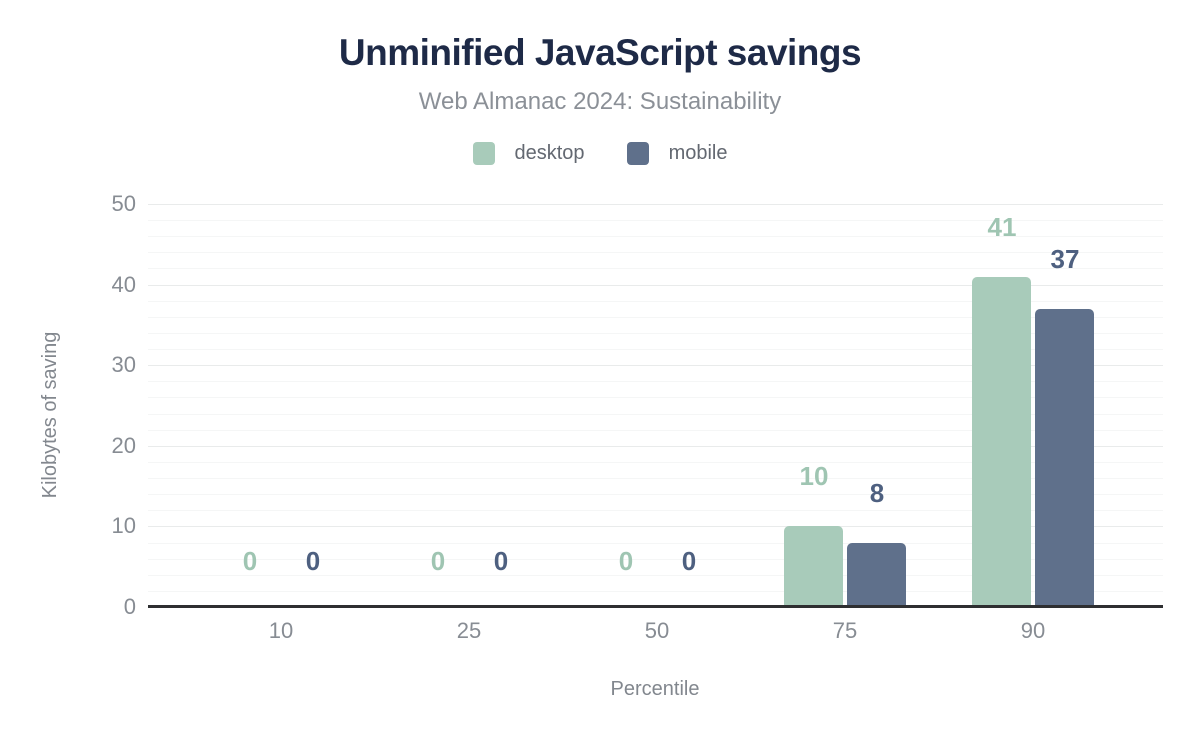  Describe the element at coordinates (1064, 458) in the screenshot. I see `bar-mobile-p90` at that location.